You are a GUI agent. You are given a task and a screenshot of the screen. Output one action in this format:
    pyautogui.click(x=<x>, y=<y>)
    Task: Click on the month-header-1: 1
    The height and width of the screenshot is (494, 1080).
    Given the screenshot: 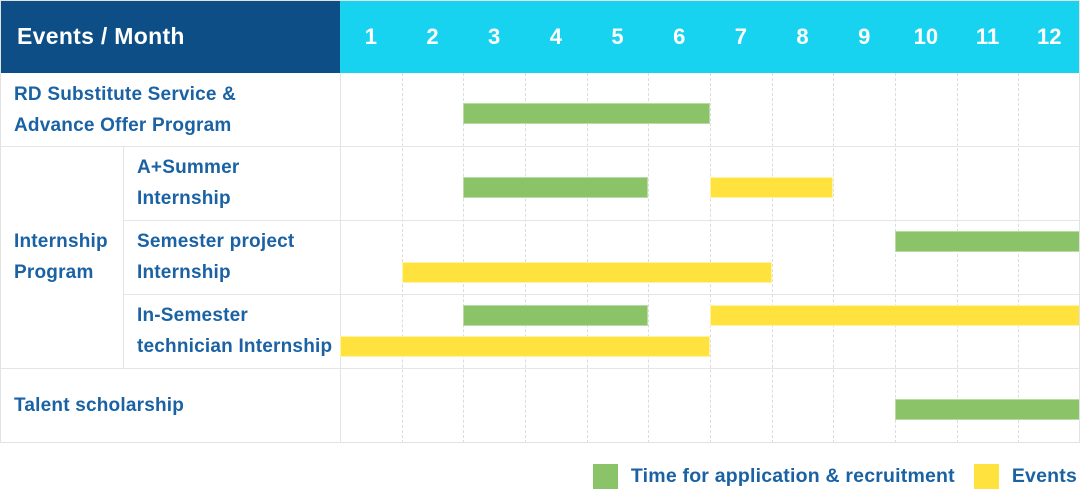 What is the action you would take?
    pyautogui.click(x=370, y=36)
    